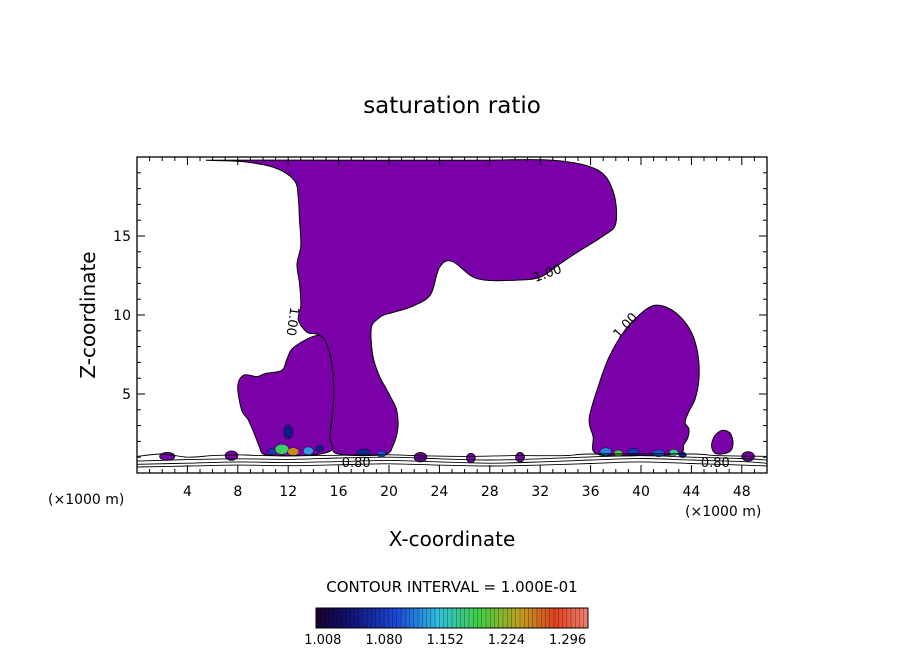 This screenshot has height=654, width=904. Describe the element at coordinates (292, 321) in the screenshot. I see `contour-label: 1.00` at that location.